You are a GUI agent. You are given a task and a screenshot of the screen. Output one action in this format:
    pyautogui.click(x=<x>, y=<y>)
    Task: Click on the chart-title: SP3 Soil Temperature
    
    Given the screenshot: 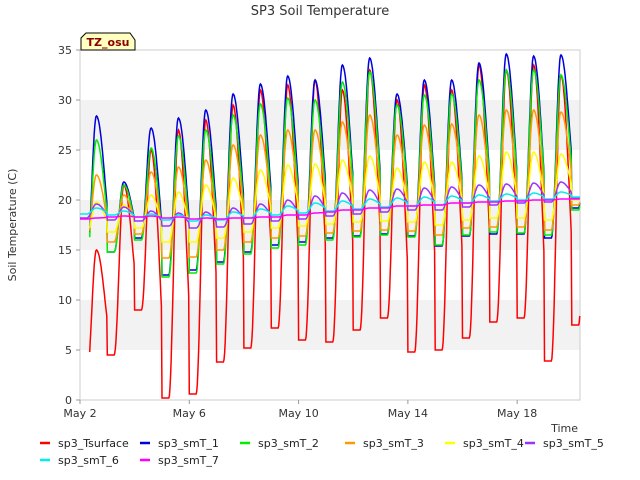 What is the action you would take?
    pyautogui.click(x=320, y=11)
    